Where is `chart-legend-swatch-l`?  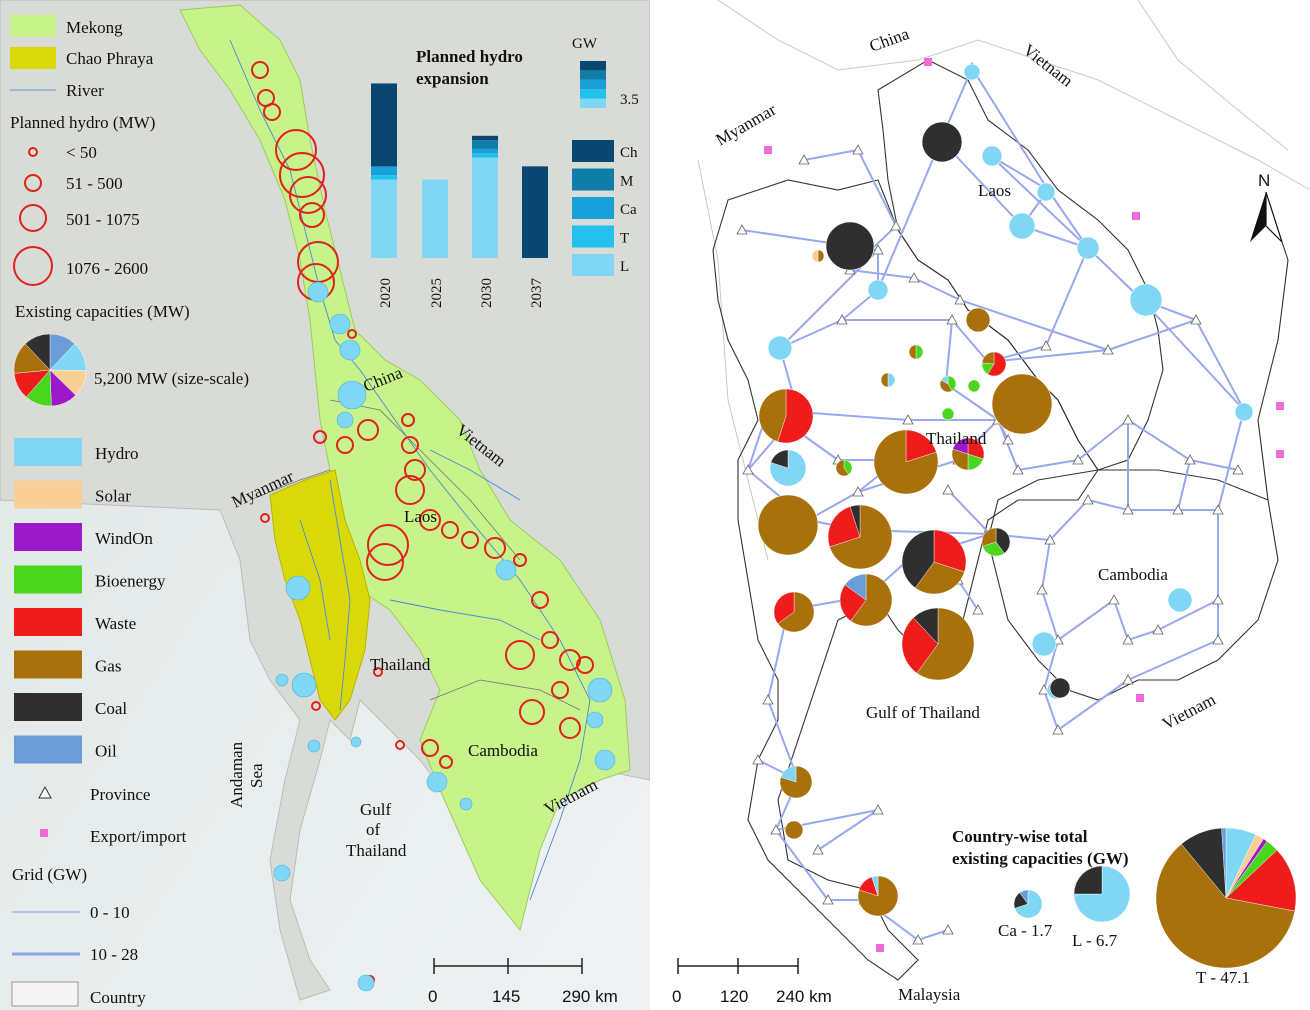 chart-legend-swatch-l is located at coordinates (593, 265).